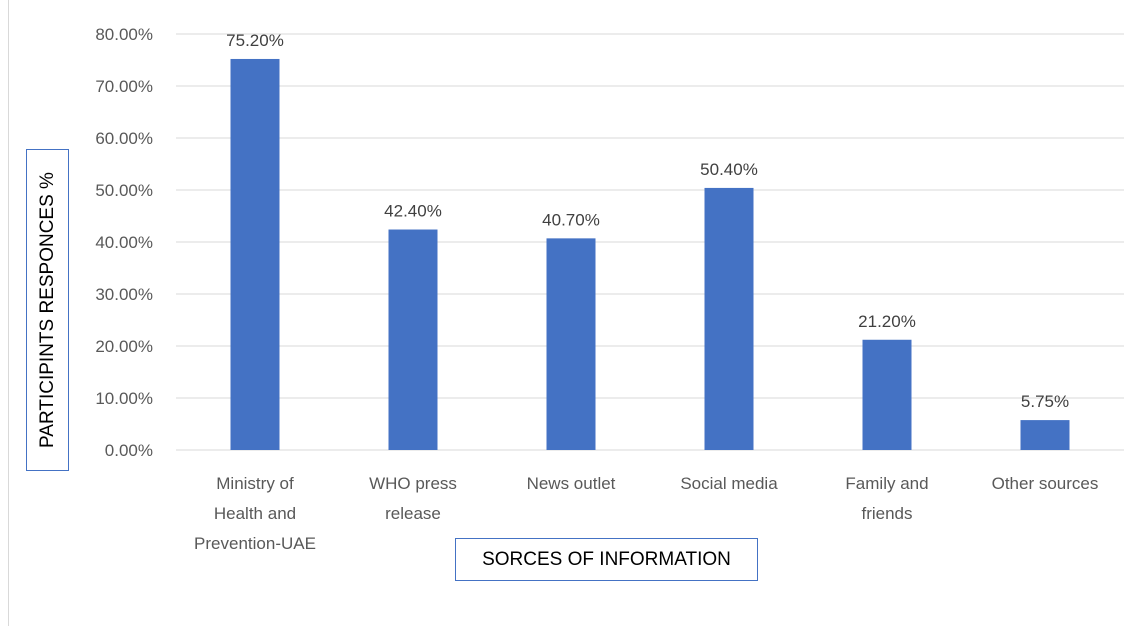 The width and height of the screenshot is (1141, 626). What do you see at coordinates (255, 513) in the screenshot?
I see `x-category-label: Health and` at bounding box center [255, 513].